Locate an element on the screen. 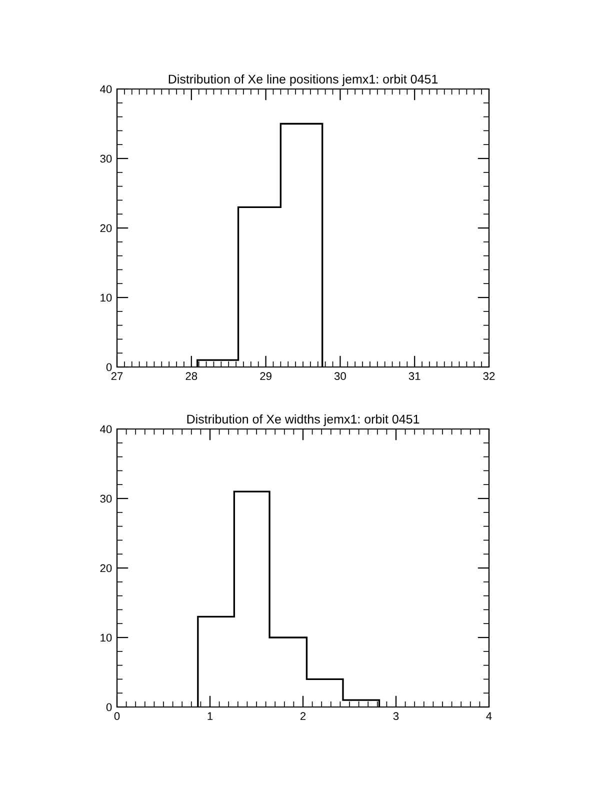 The height and width of the screenshot is (792, 612). x-tick-label: 28 is located at coordinates (192, 376).